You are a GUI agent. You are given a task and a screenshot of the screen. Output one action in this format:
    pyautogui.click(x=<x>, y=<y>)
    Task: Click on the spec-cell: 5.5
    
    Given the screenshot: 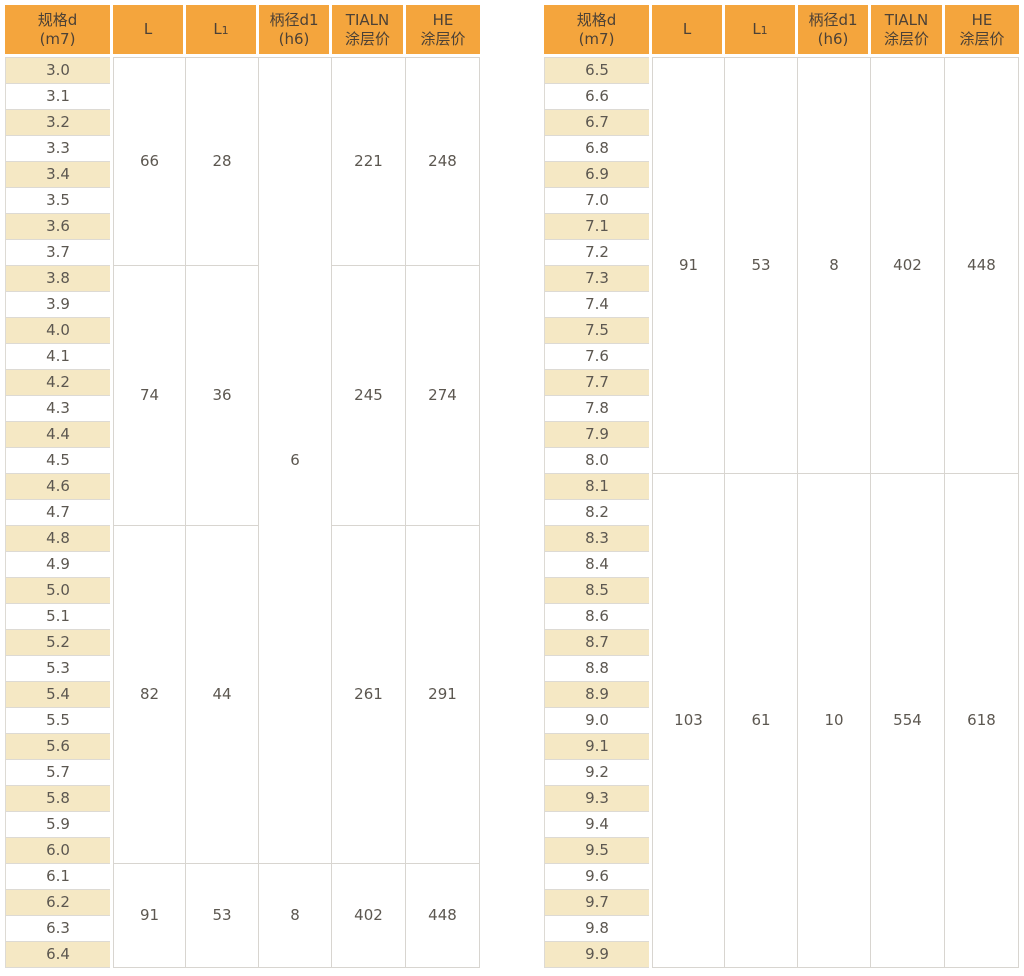 What is the action you would take?
    pyautogui.click(x=57, y=721)
    